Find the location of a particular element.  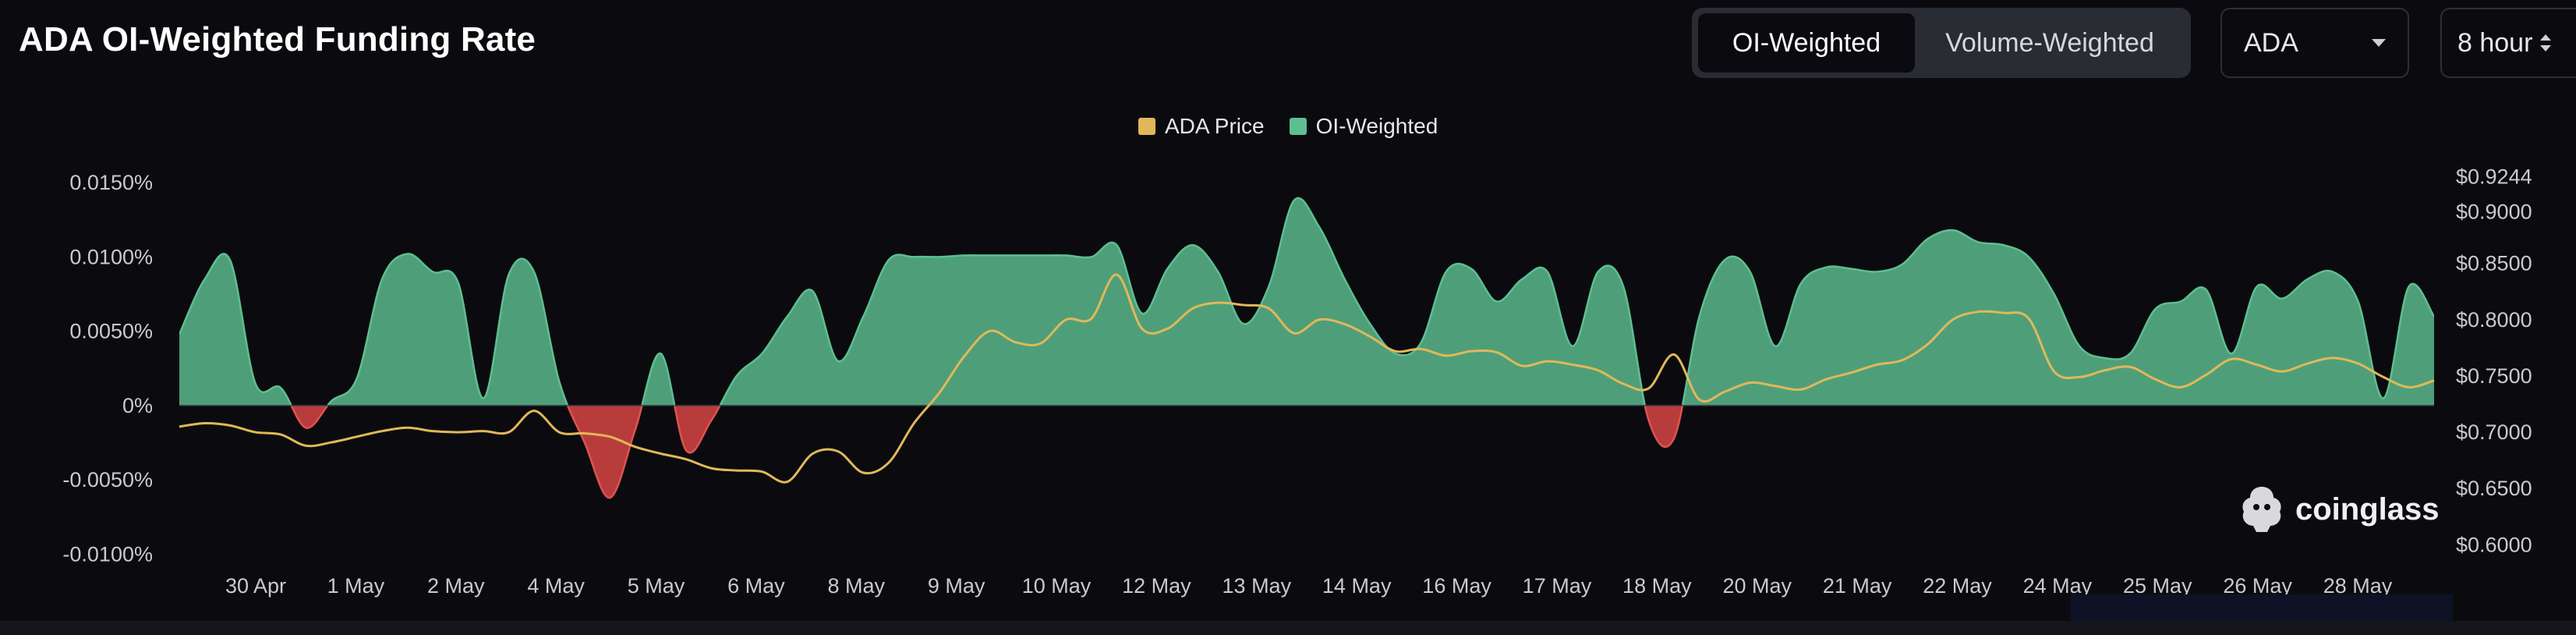

toggle-volume-weighted: Volume-Weighted is located at coordinates (2049, 42).